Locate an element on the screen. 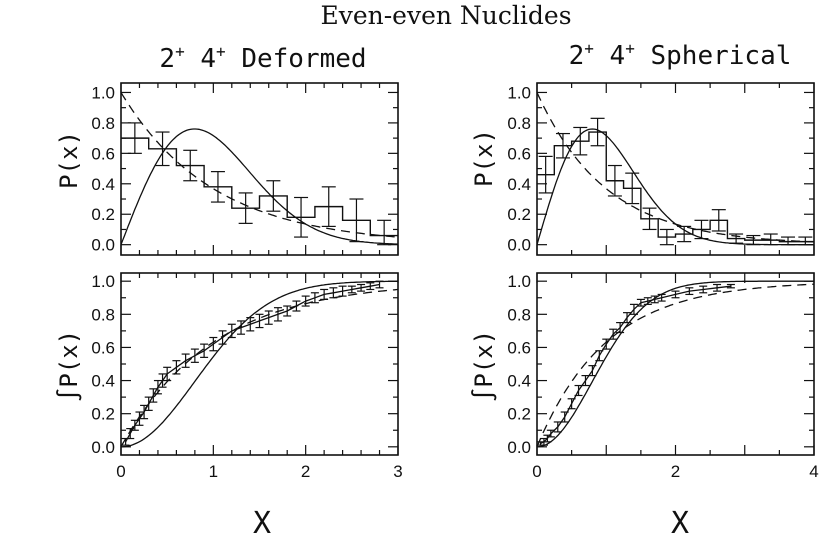 This screenshot has width=830, height=537. panel-deformed-cdf: 0.0 0.2 0.4 0.6 0.8 1.0 0 1 2 3 is located at coordinates (246, 376).